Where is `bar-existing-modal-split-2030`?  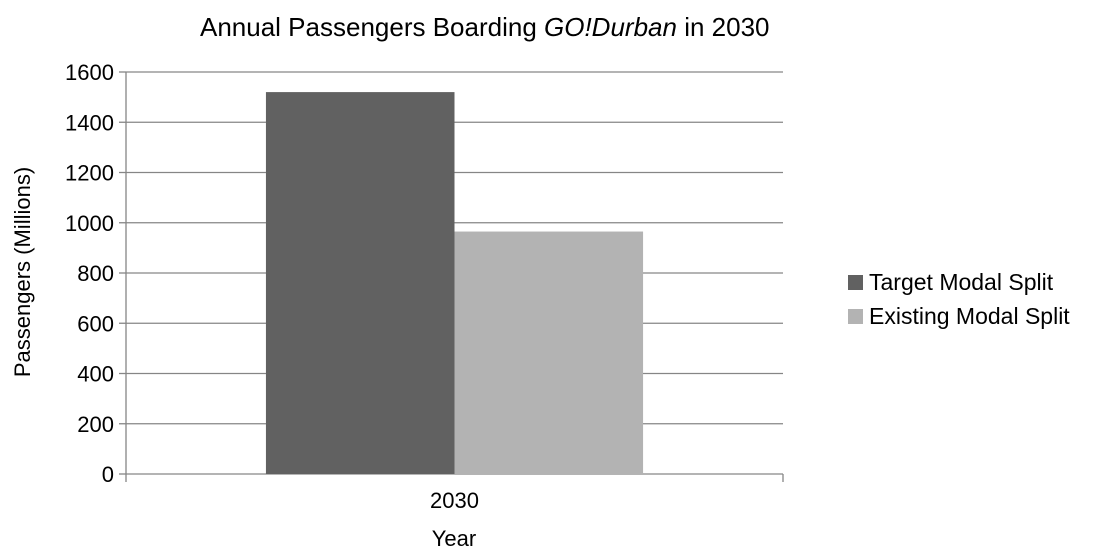 bar-existing-modal-split-2030 is located at coordinates (549, 352).